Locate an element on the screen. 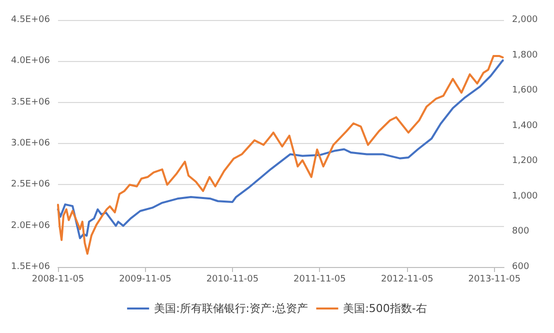  y-tick-label: 4.5E+06 is located at coordinates (30, 20).